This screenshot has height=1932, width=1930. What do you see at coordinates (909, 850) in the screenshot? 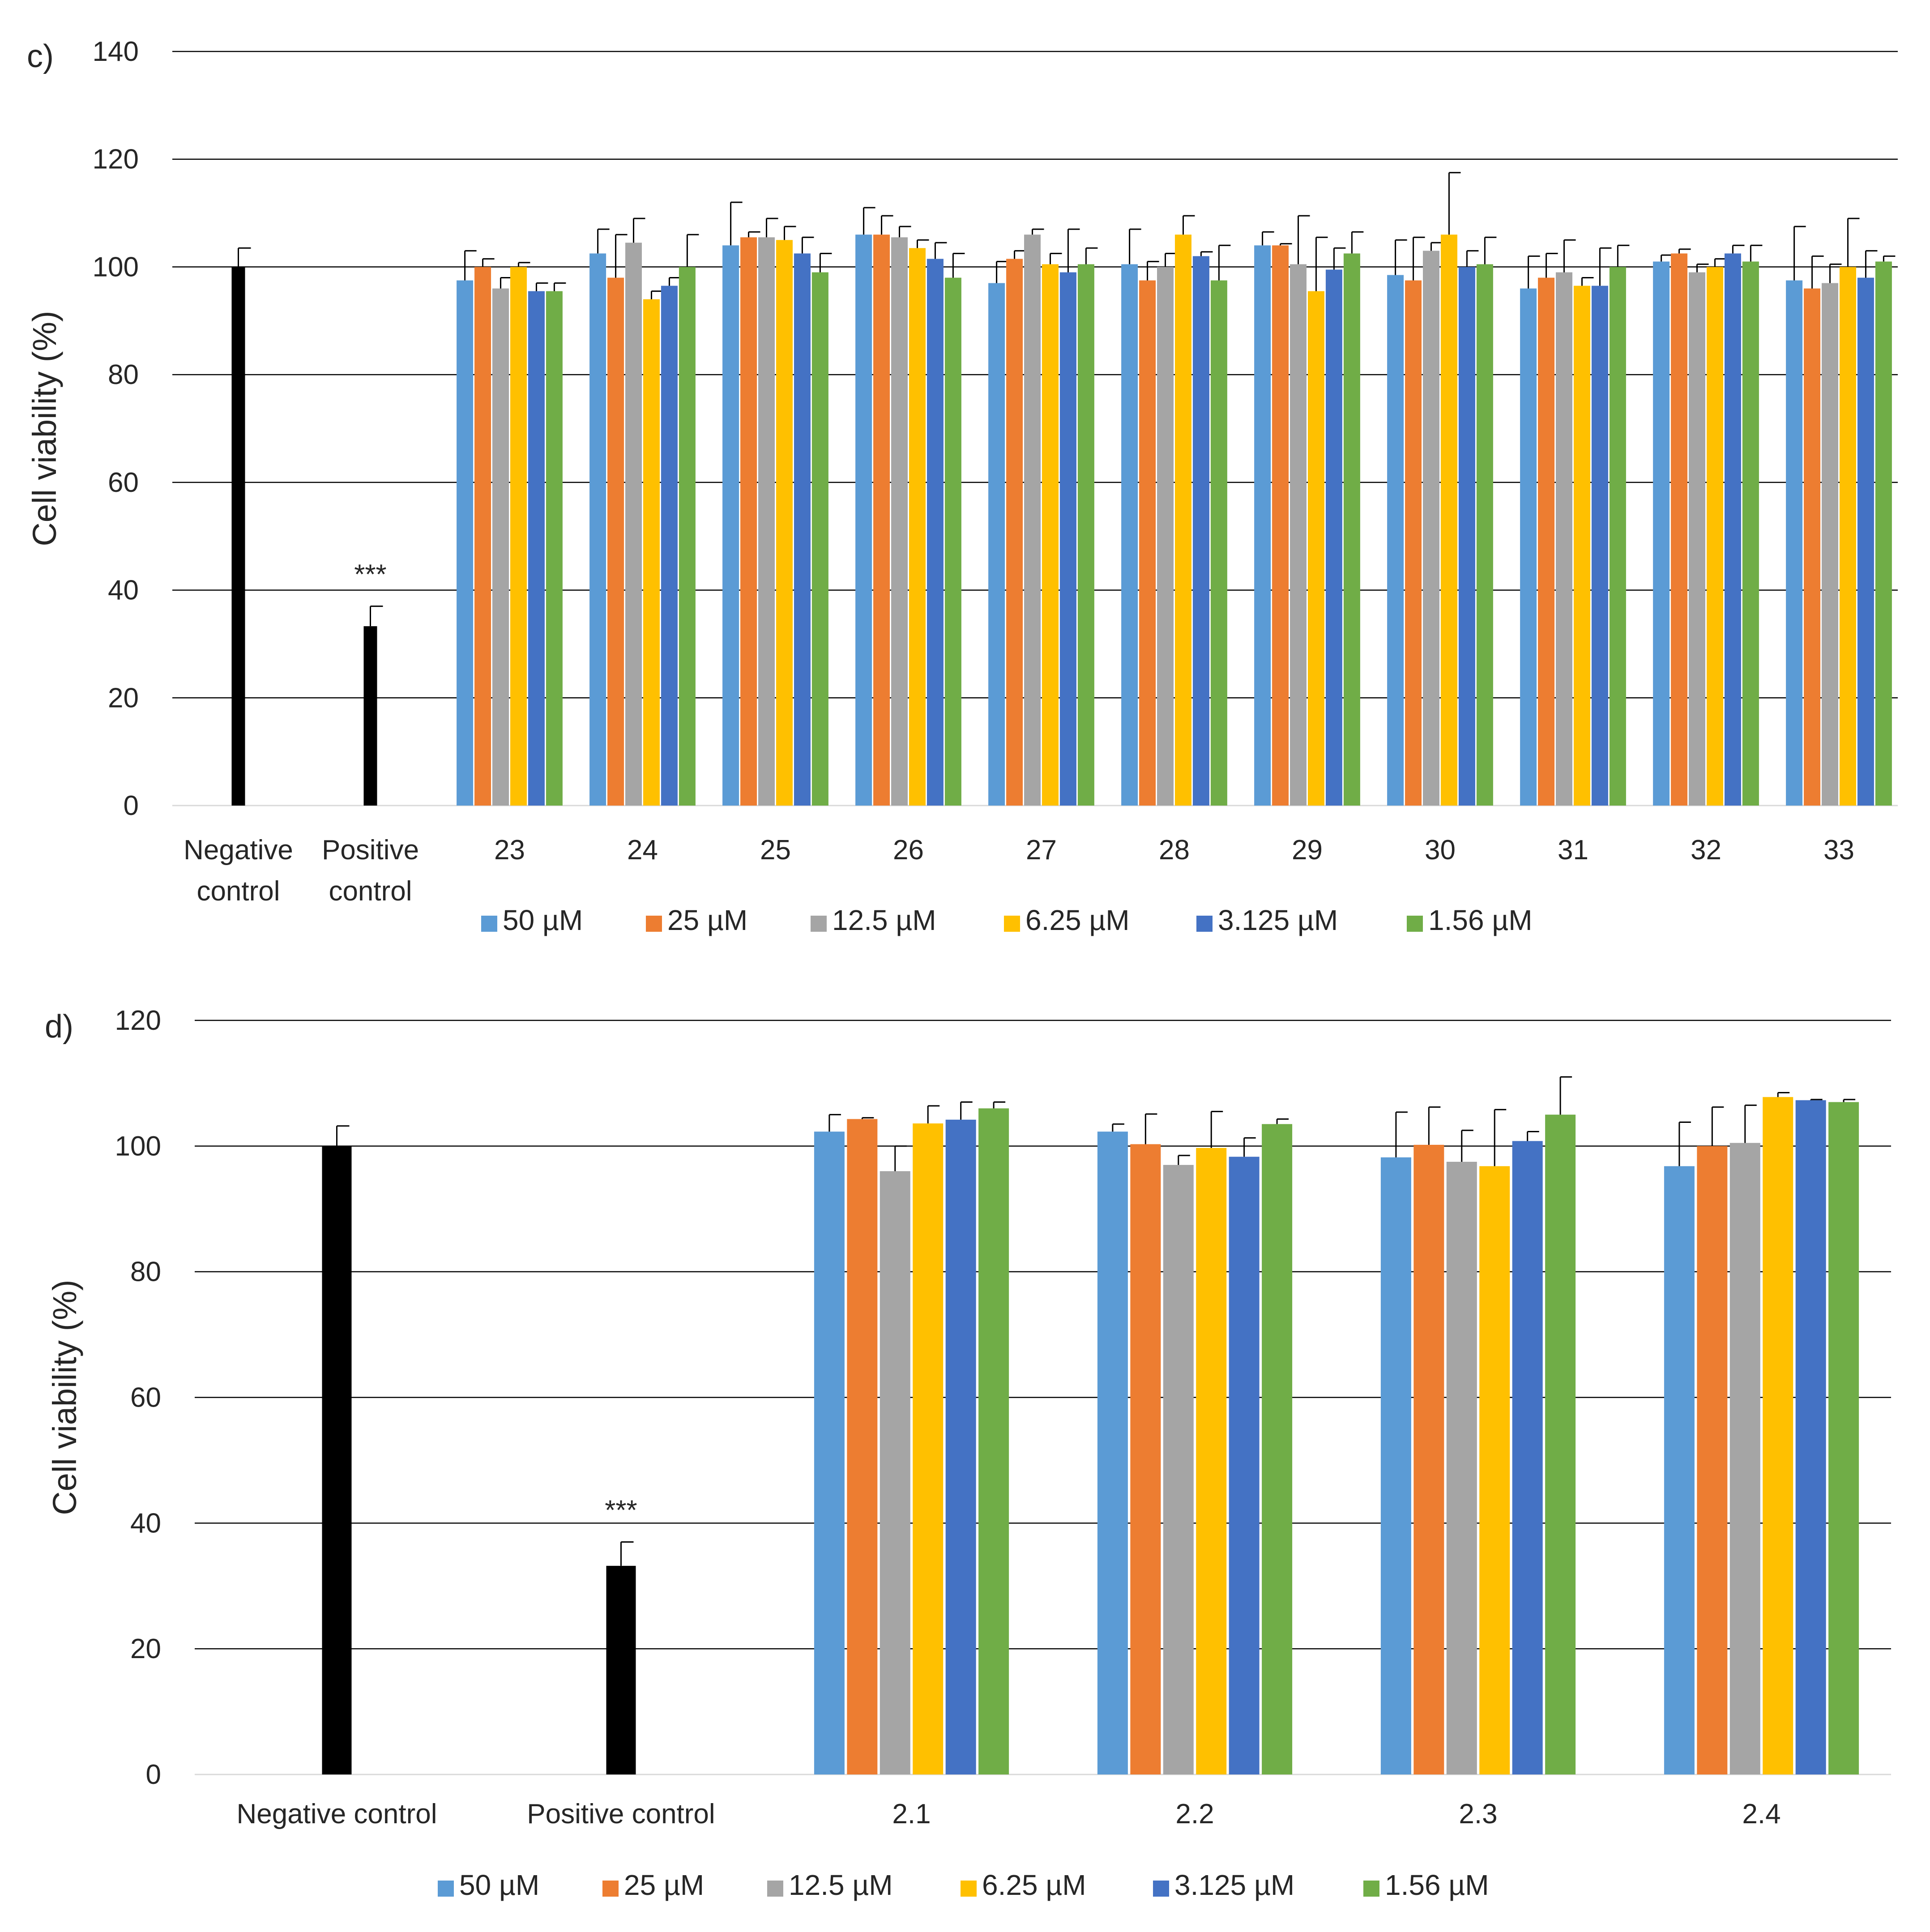
I see `x-category-label: 26` at bounding box center [909, 850].